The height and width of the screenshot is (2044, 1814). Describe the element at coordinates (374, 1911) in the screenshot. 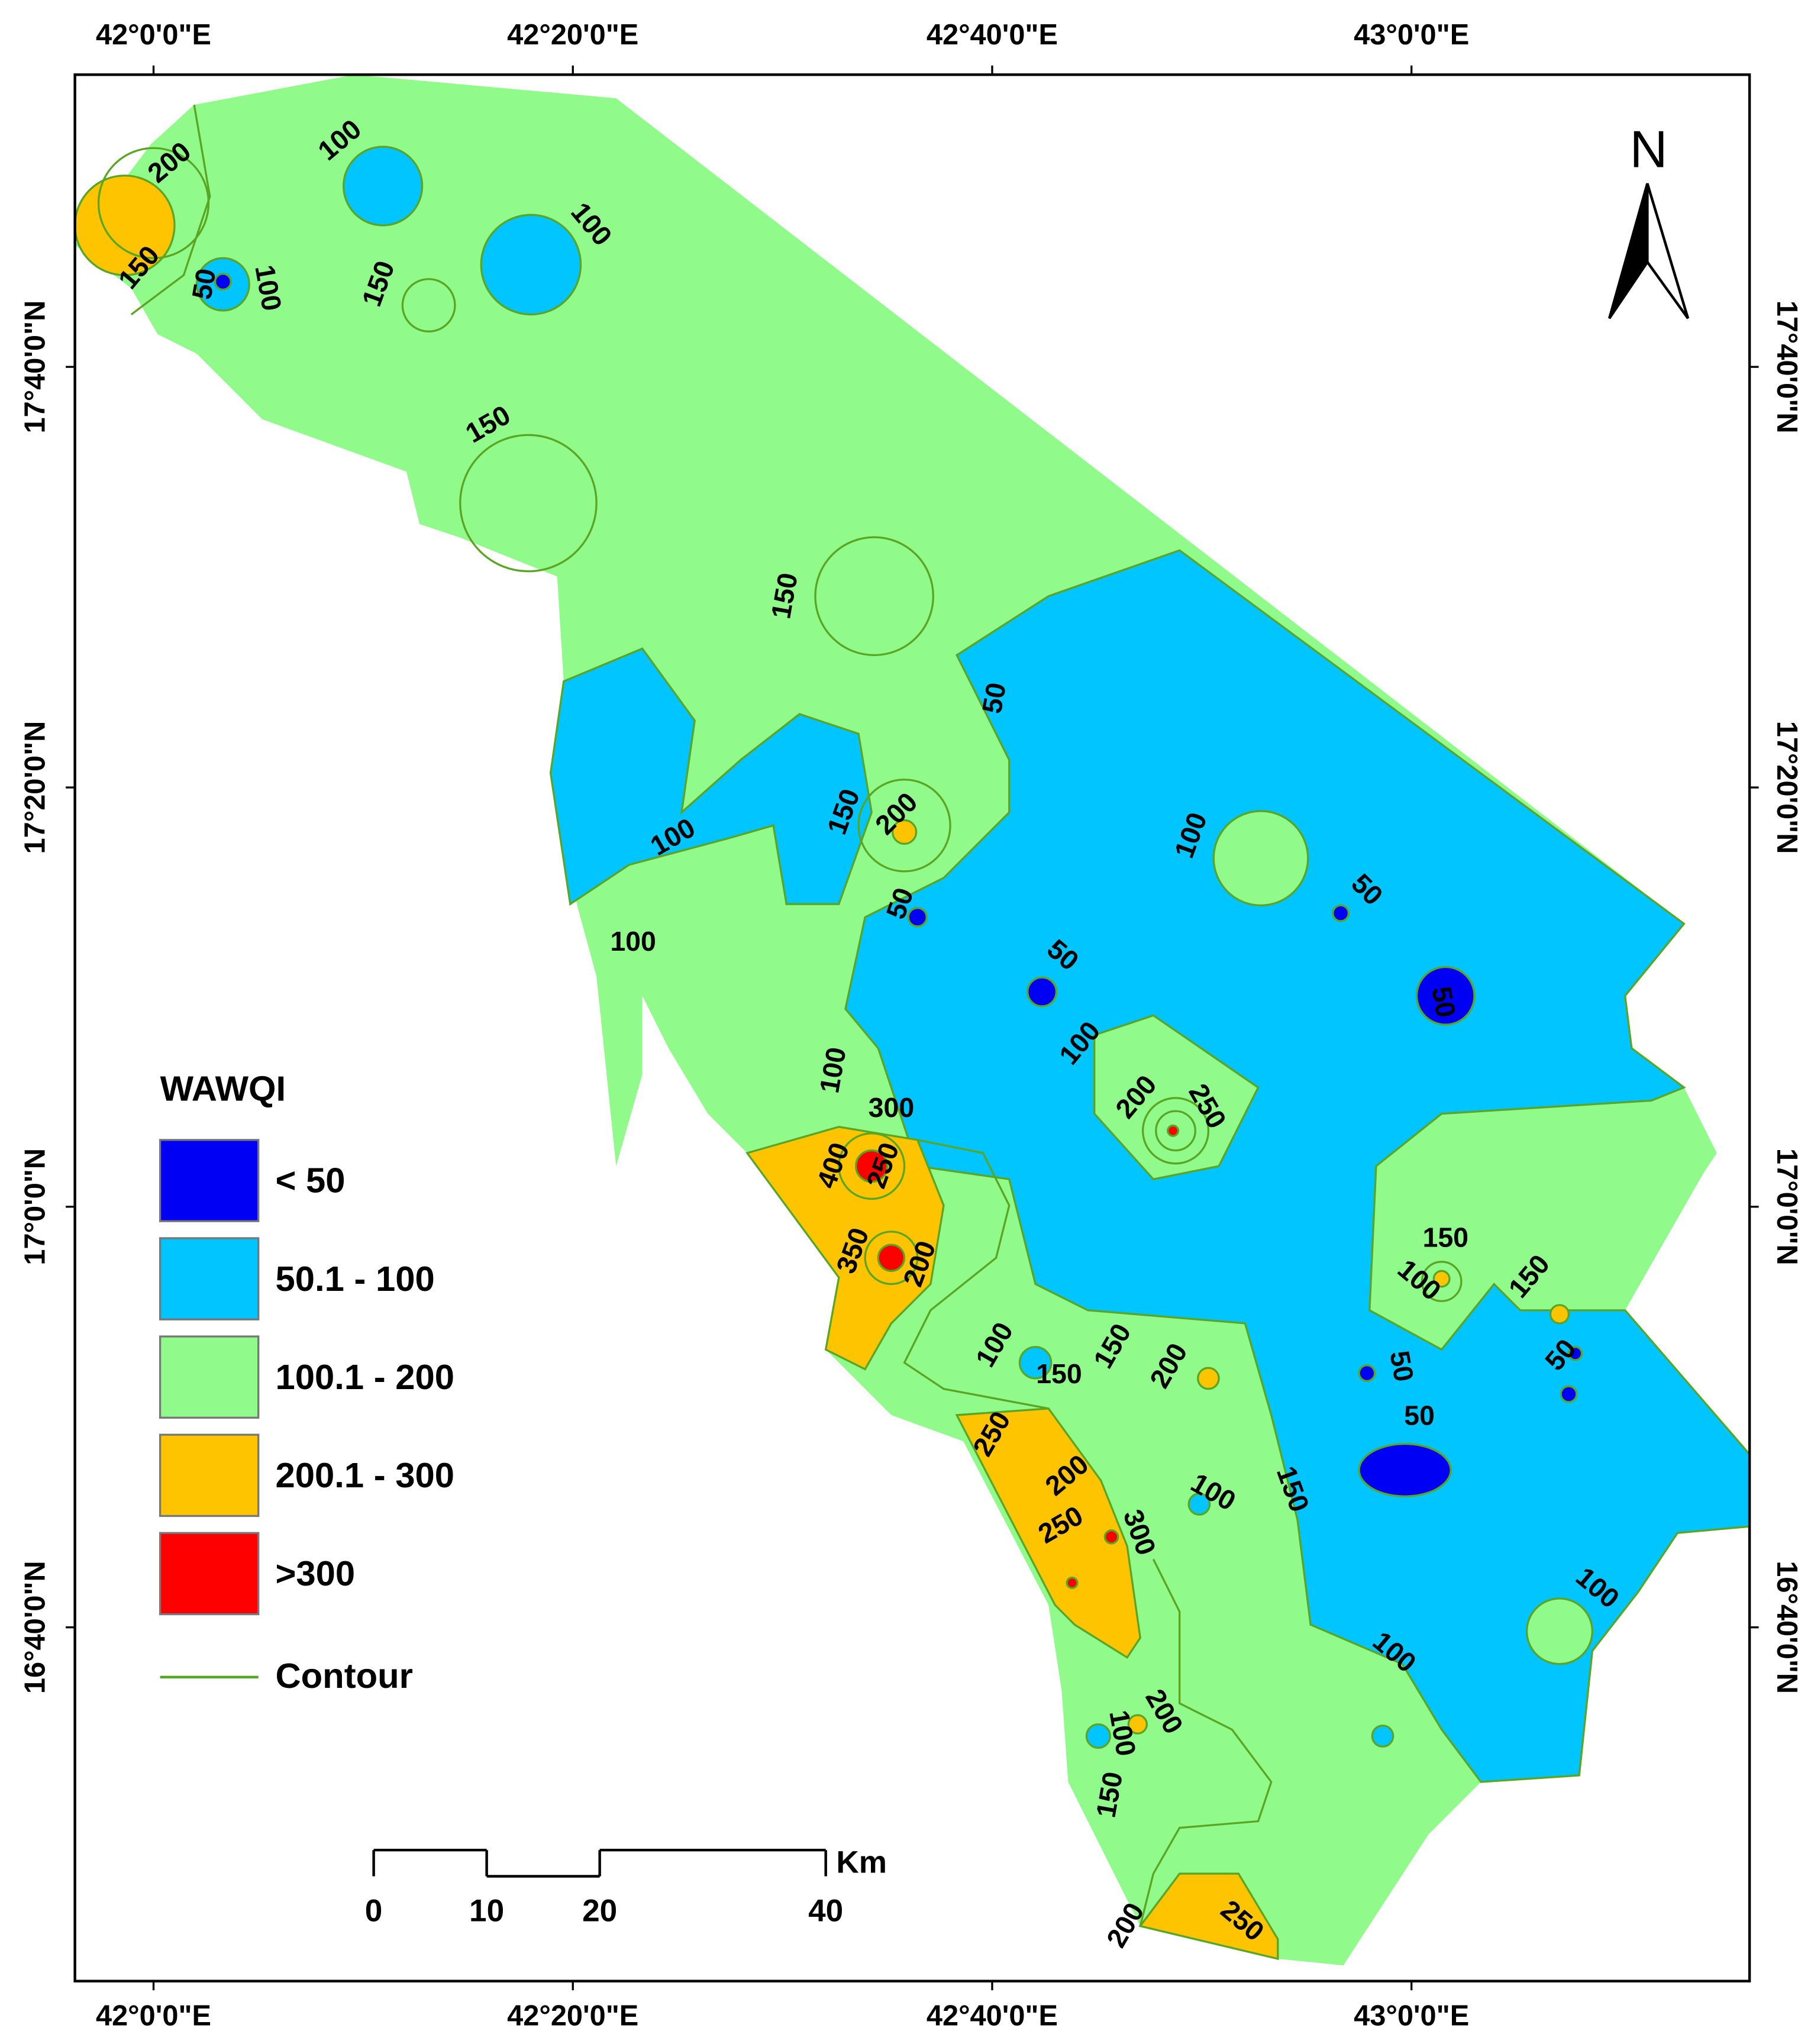

I see `scale-bar-label: 0` at that location.